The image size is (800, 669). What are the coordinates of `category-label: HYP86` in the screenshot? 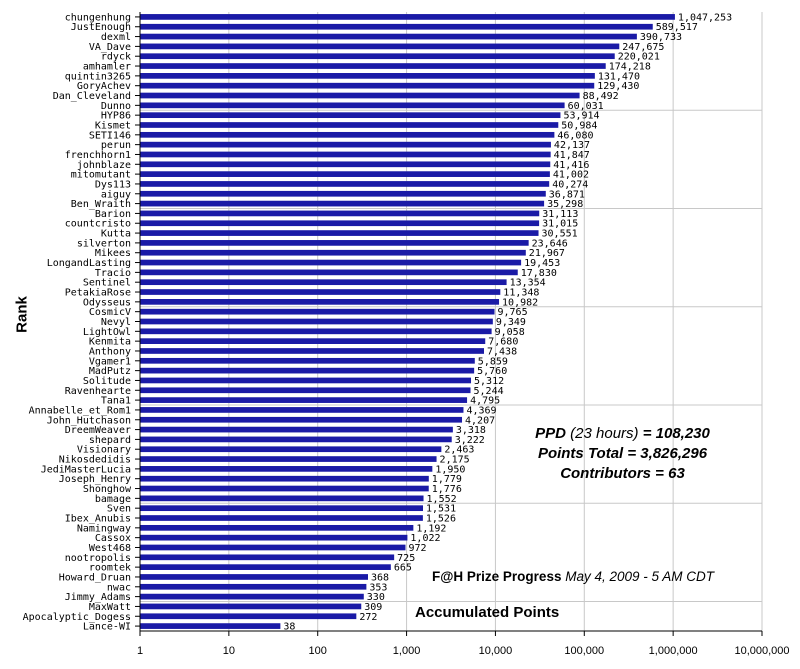 It's located at (116, 116).